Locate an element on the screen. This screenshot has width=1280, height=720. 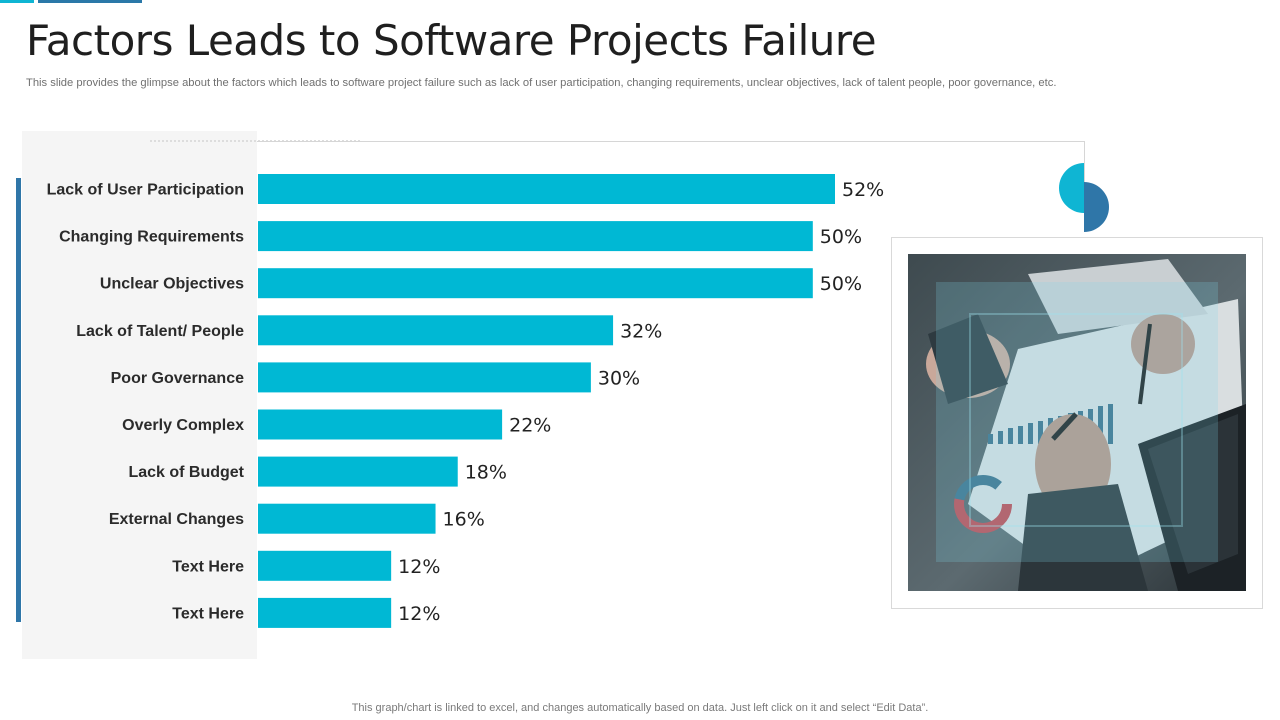
category-label: Overly Complex is located at coordinates (183, 425).